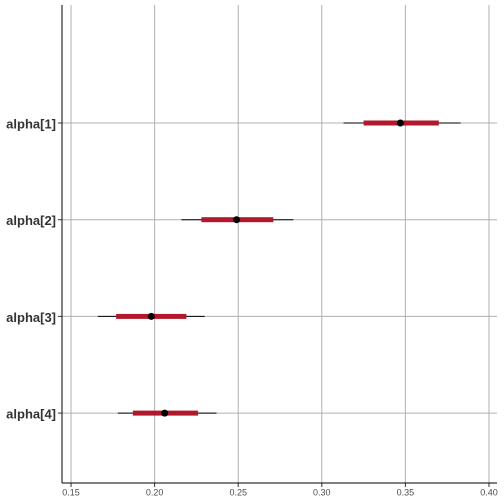 This screenshot has height=504, width=504. Describe the element at coordinates (31, 220) in the screenshot. I see `y-tick-label: alpha[2]` at that location.